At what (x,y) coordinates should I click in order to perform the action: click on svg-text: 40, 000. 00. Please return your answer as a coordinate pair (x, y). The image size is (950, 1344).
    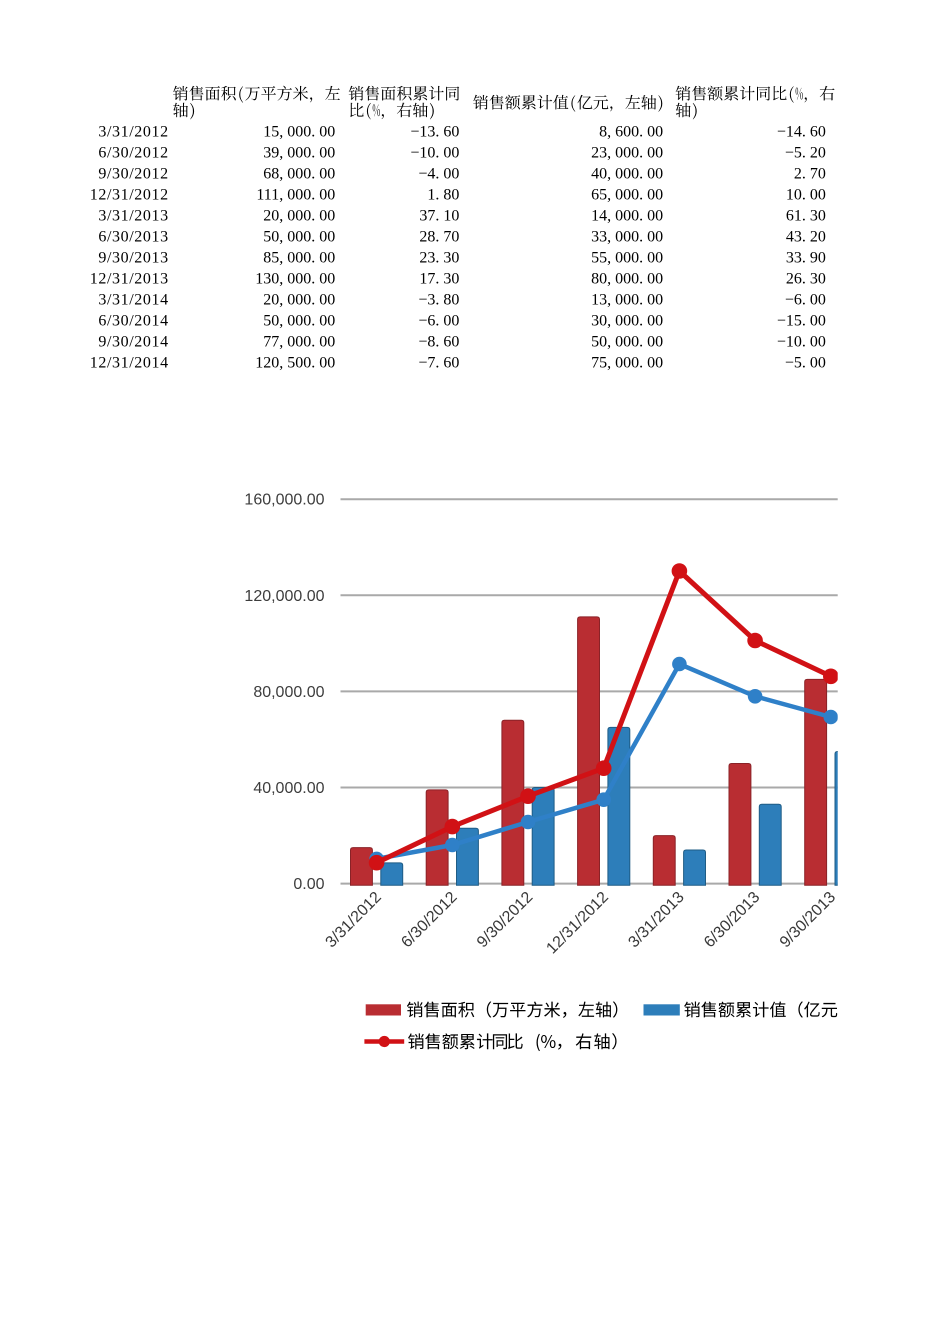
    Looking at the image, I should click on (627, 173).